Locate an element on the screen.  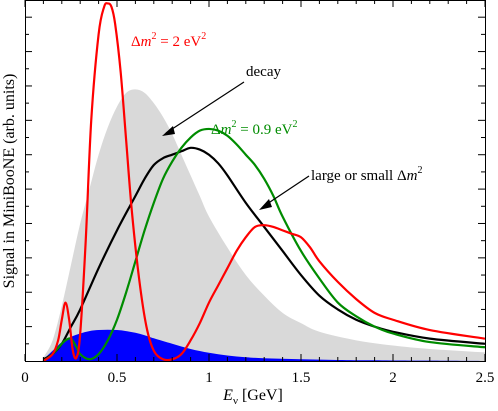
x-tick-label: 2 is located at coordinates (393, 378).